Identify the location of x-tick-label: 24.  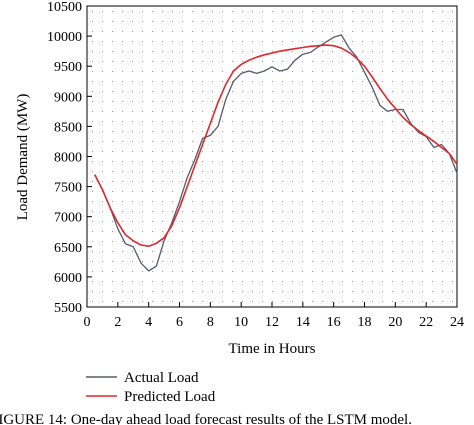
(457, 322).